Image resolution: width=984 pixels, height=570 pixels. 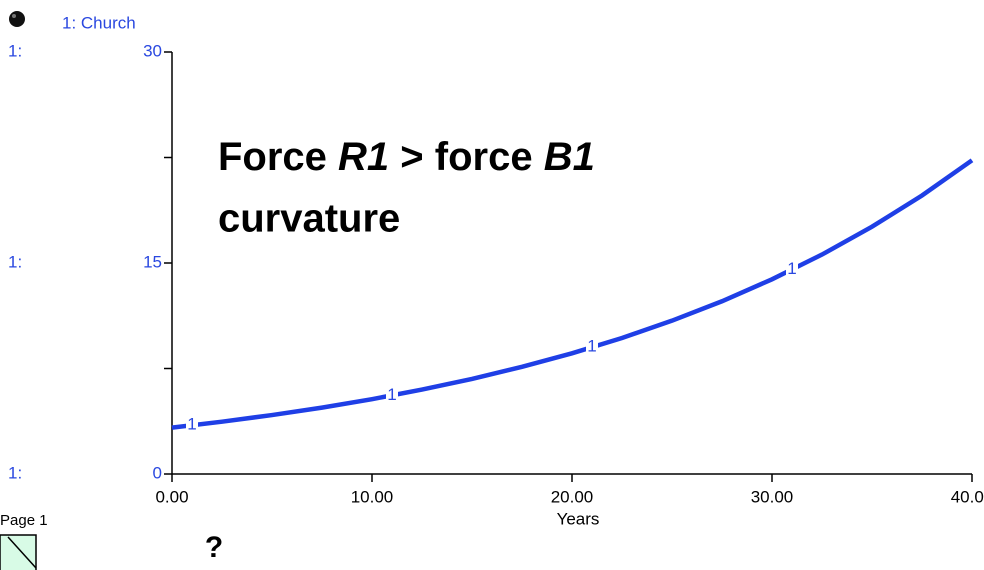 I want to click on x-tick-label: 40.00, so click(x=967, y=496).